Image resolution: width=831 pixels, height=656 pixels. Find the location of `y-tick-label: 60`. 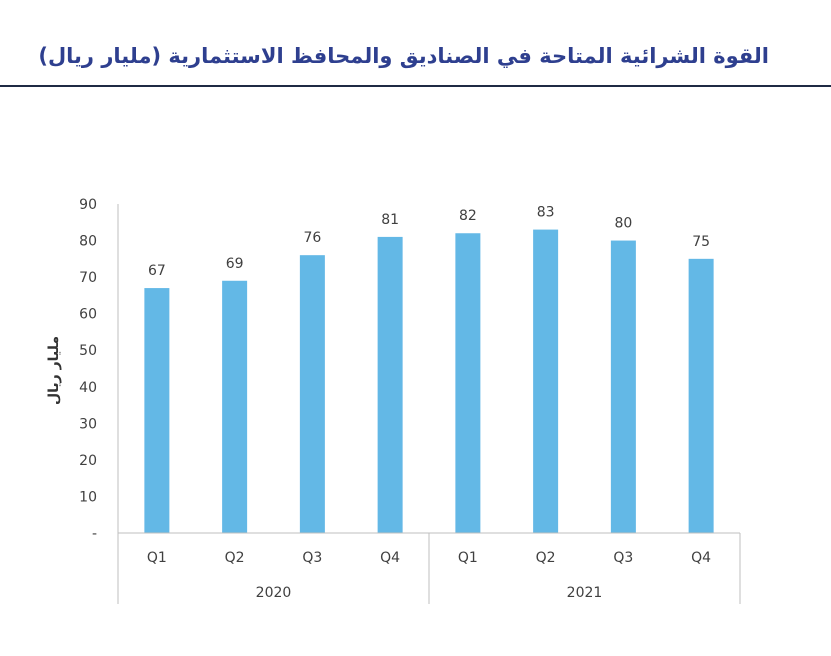

y-tick-label: 60 is located at coordinates (88, 315).